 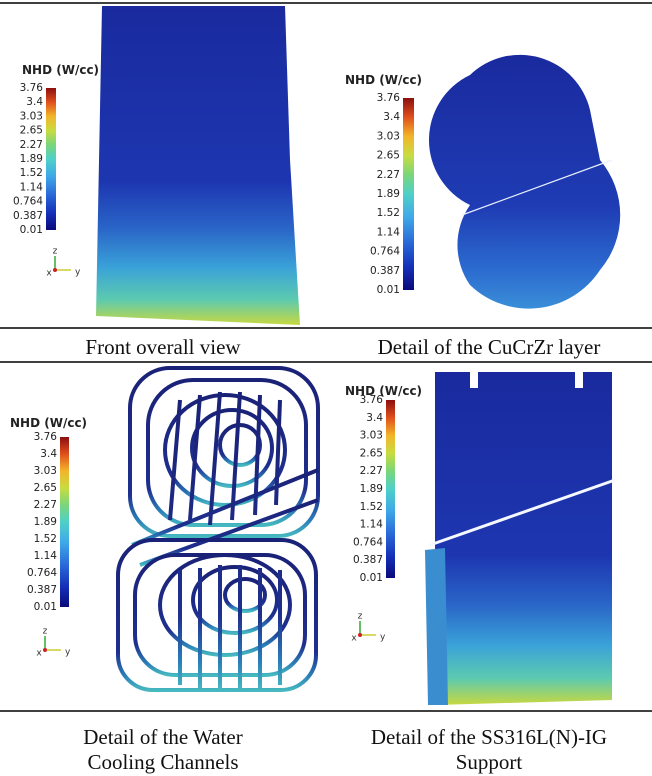 I want to click on front-view-image, so click(x=198, y=165).